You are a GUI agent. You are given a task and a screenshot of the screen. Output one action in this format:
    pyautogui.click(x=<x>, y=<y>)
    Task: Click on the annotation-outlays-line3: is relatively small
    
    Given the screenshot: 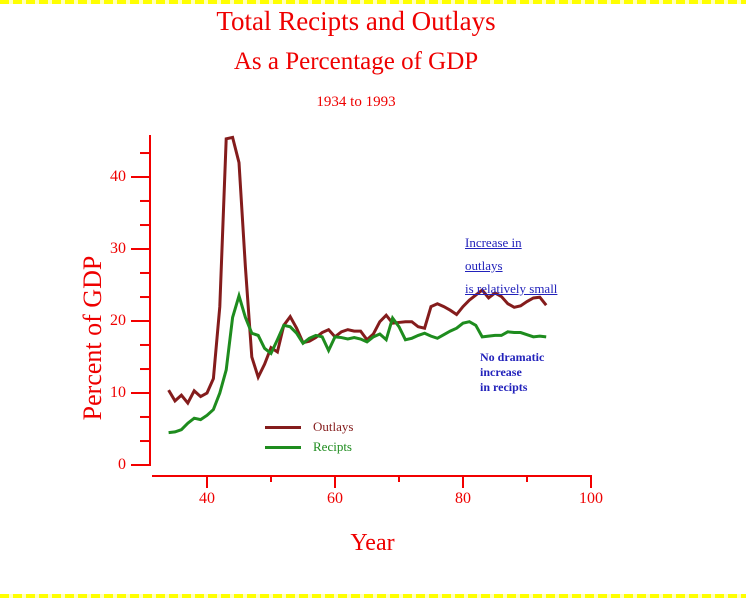 What is the action you would take?
    pyautogui.click(x=511, y=288)
    